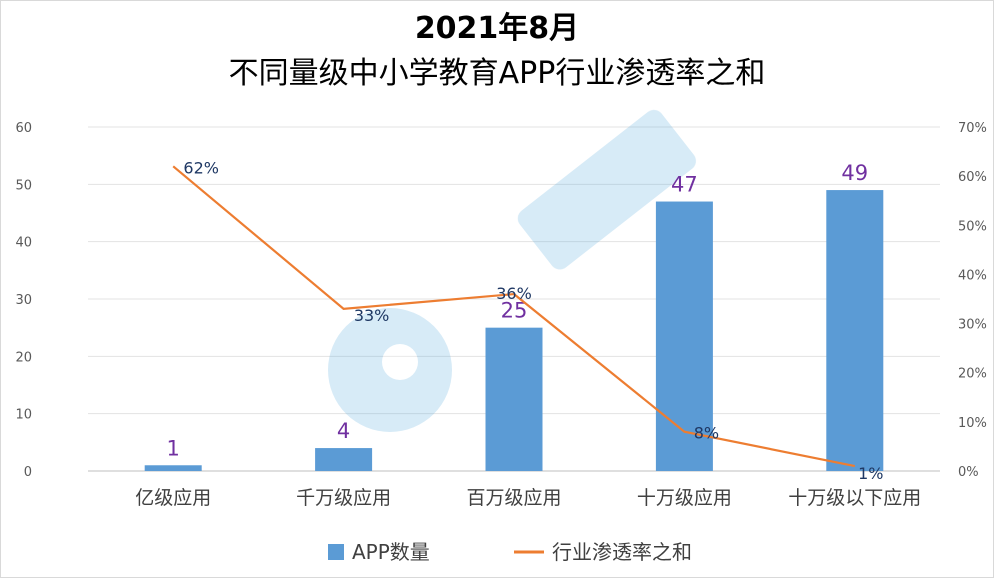 The width and height of the screenshot is (994, 578). I want to click on bar-value-label: 47, so click(684, 185).